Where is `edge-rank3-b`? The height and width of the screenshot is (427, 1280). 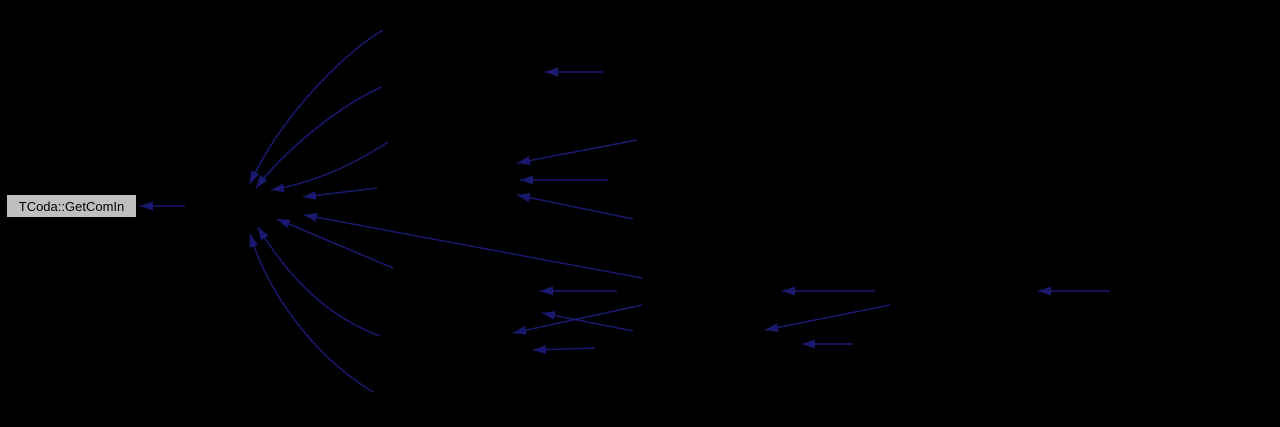
edge-rank3-b is located at coordinates (827, 318).